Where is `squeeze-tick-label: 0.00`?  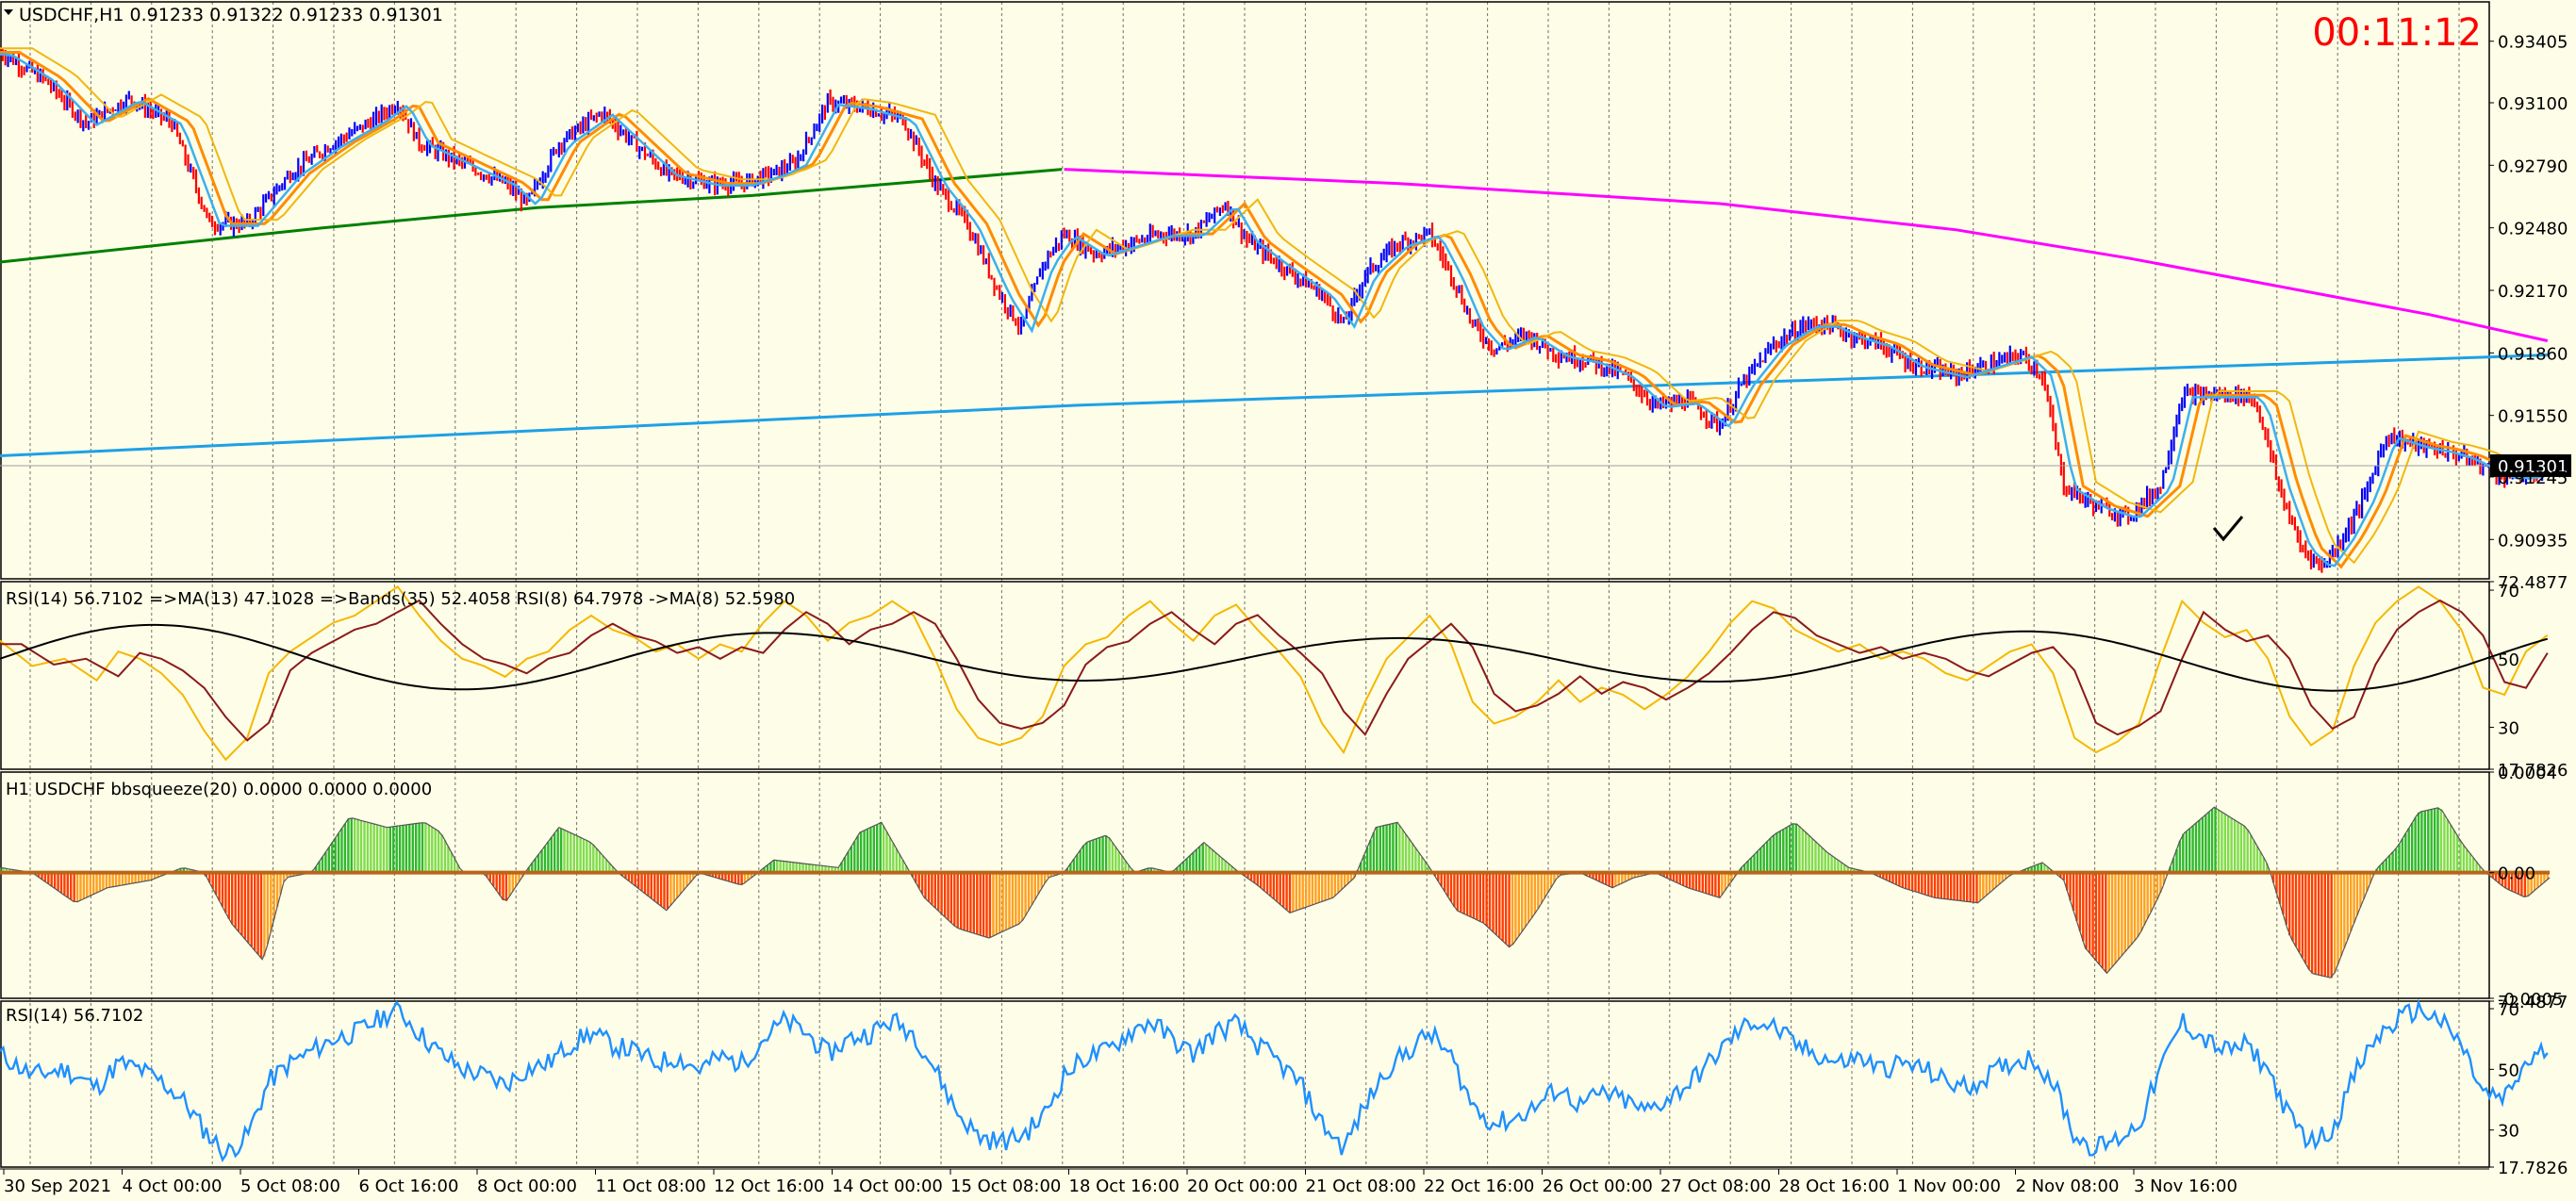 squeeze-tick-label: 0.00 is located at coordinates (2516, 874).